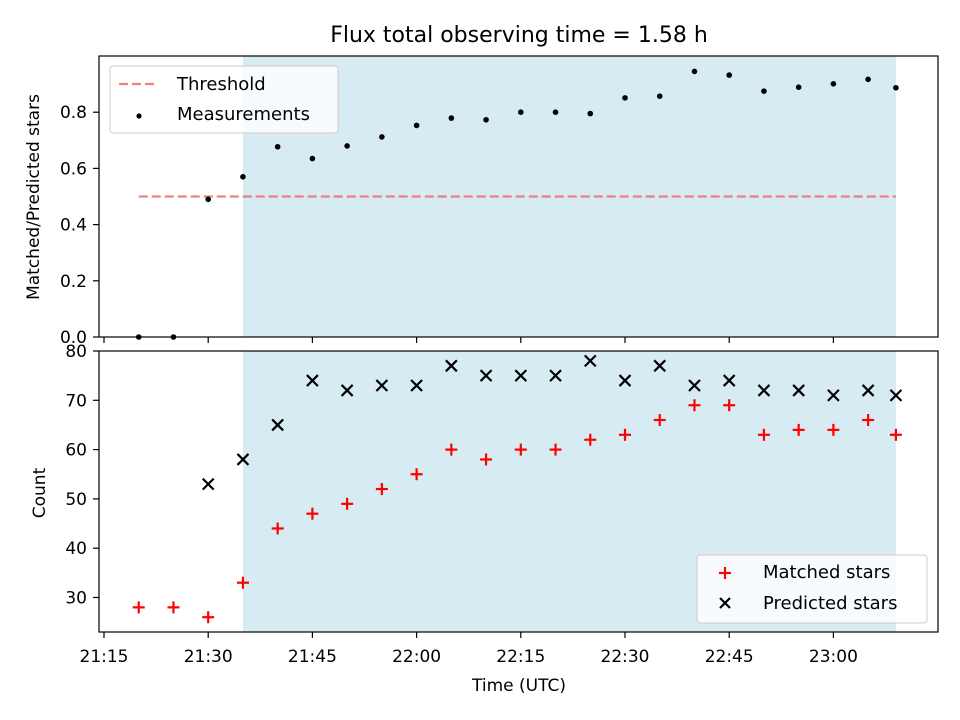 This screenshot has width=960, height=720. Describe the element at coordinates (104, 657) in the screenshot. I see `xtick-label: 21:15` at that location.